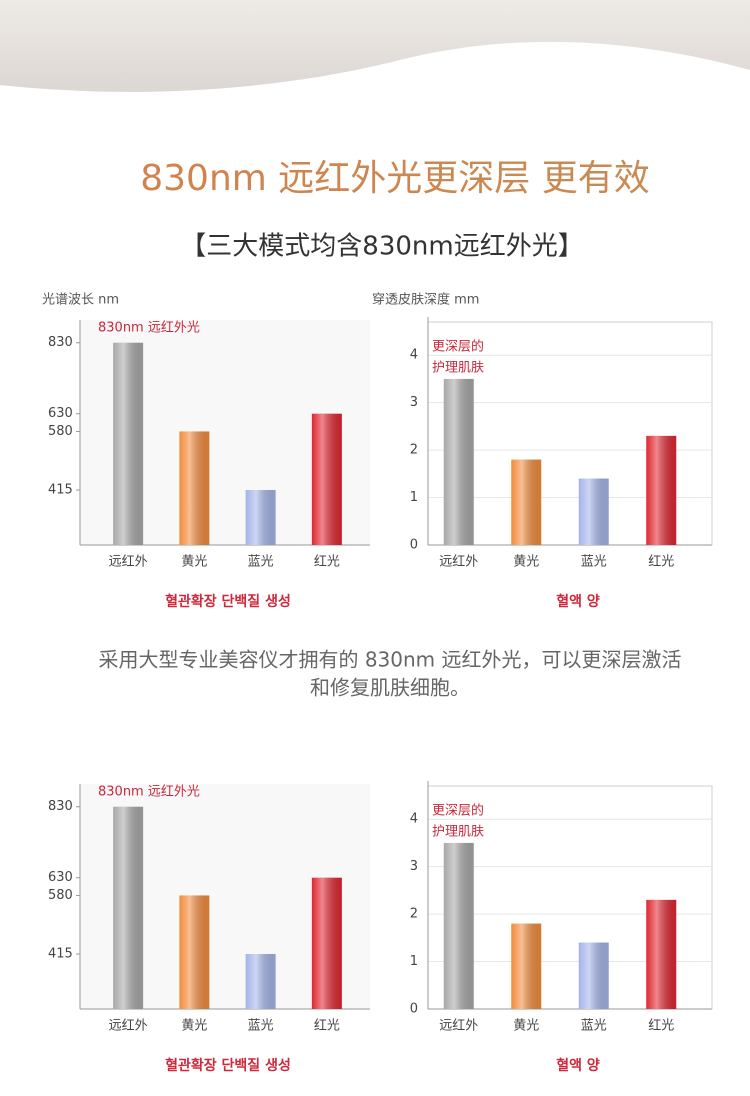 The image size is (750, 1096). What do you see at coordinates (80, 300) in the screenshot?
I see `y-axis-label: 光谱波长 nm` at bounding box center [80, 300].